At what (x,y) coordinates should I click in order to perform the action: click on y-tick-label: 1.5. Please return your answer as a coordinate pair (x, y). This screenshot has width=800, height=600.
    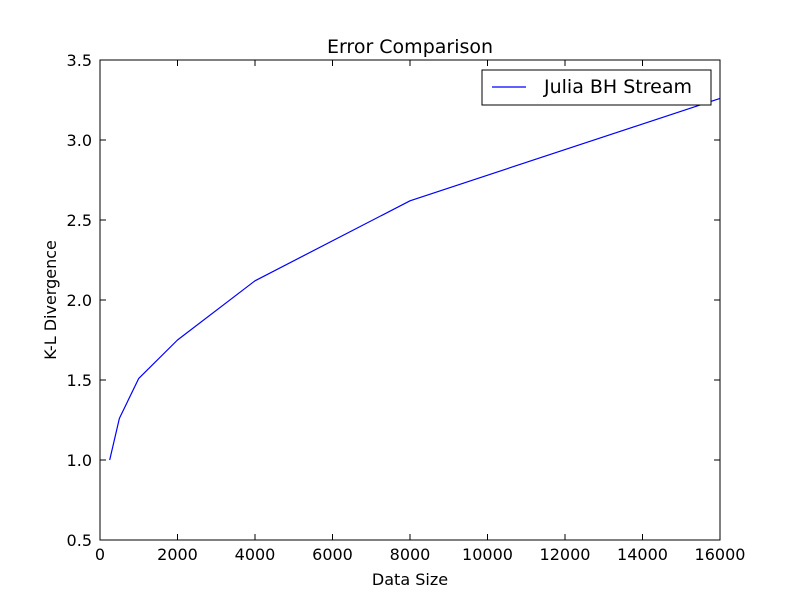
    Looking at the image, I should click on (79, 380).